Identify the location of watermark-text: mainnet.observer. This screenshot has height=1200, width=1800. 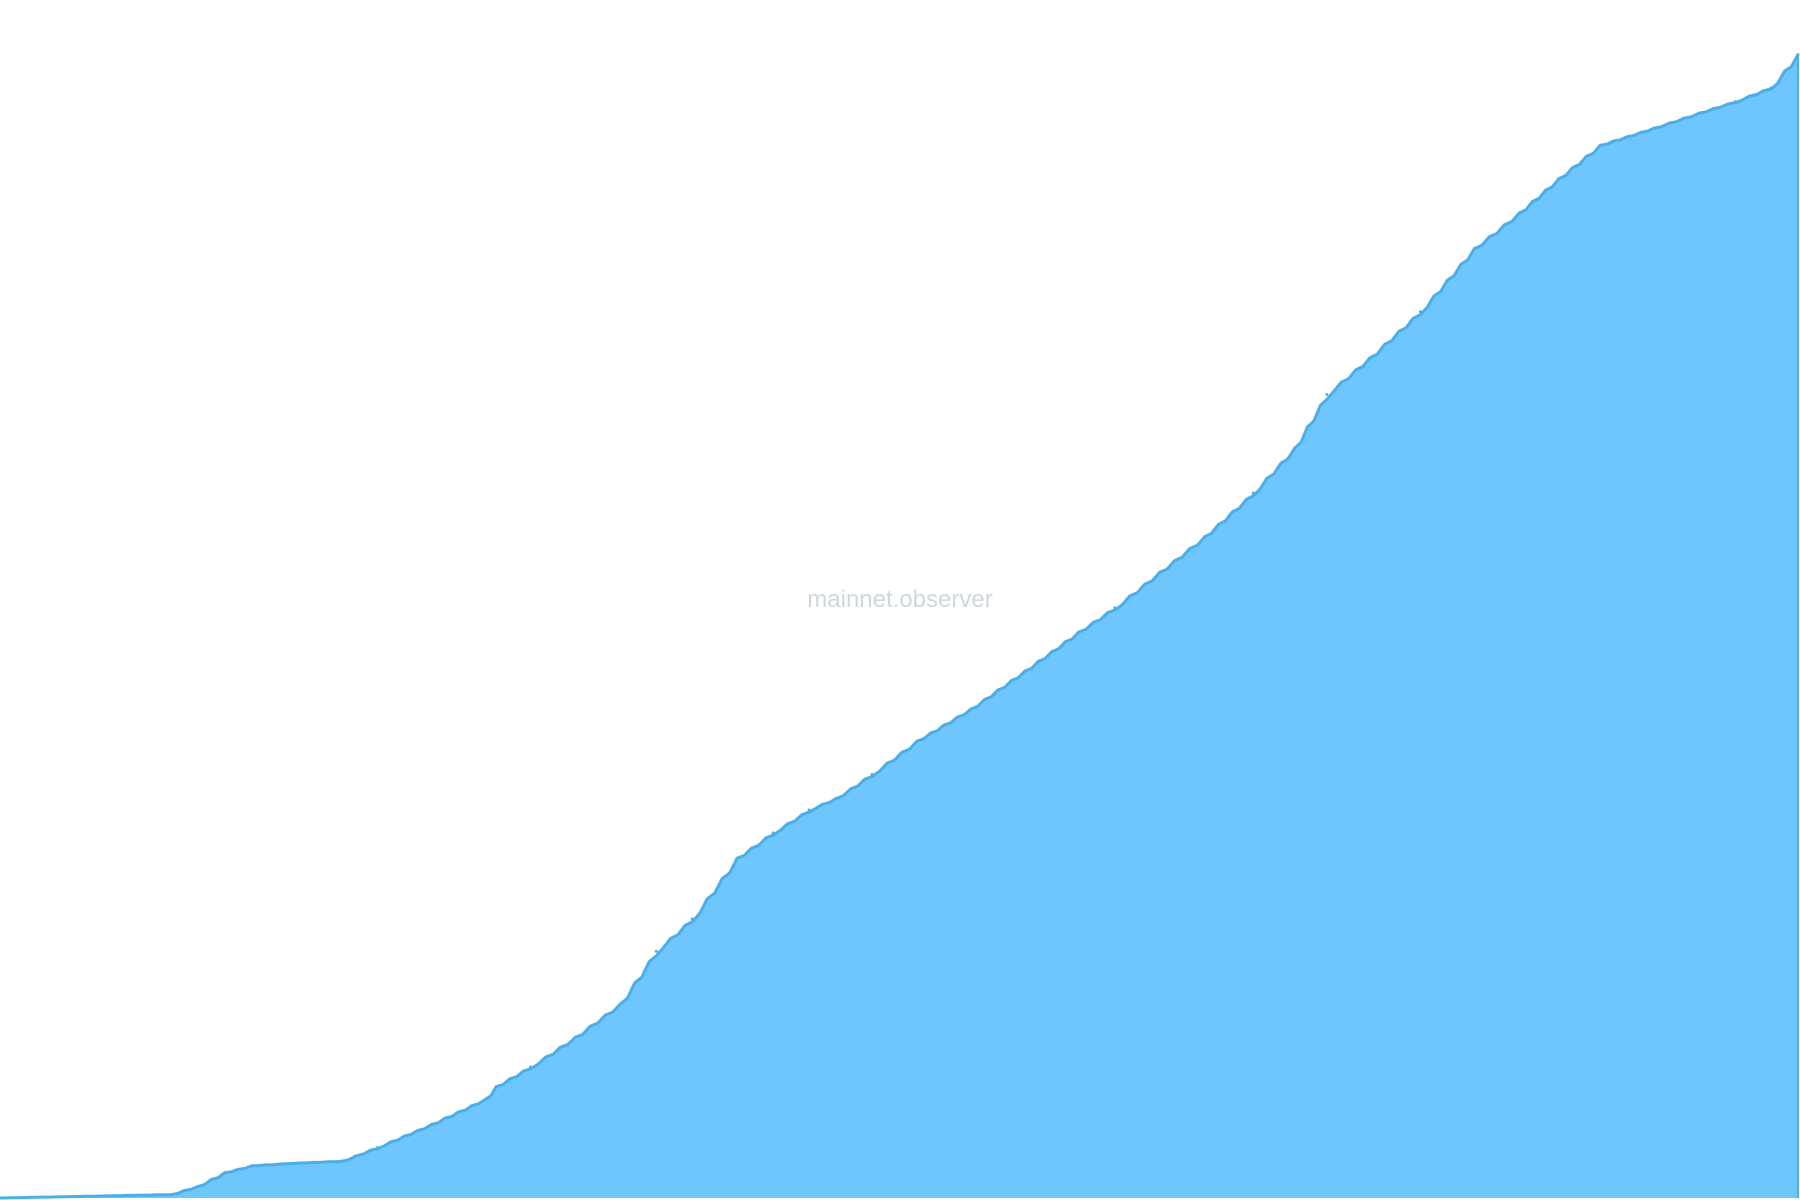
(899, 599).